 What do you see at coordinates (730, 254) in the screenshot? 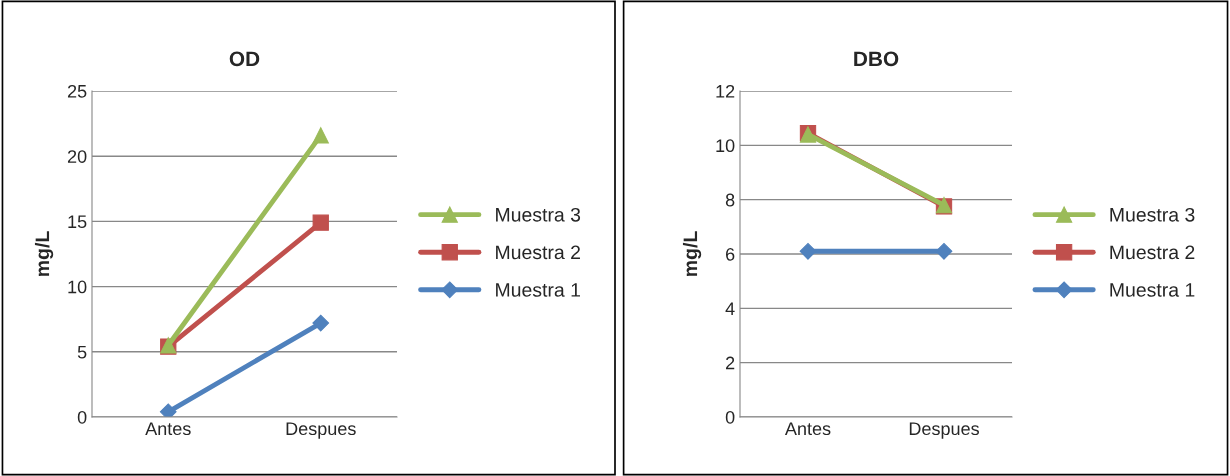
I see `y-tick-label: 6` at bounding box center [730, 254].